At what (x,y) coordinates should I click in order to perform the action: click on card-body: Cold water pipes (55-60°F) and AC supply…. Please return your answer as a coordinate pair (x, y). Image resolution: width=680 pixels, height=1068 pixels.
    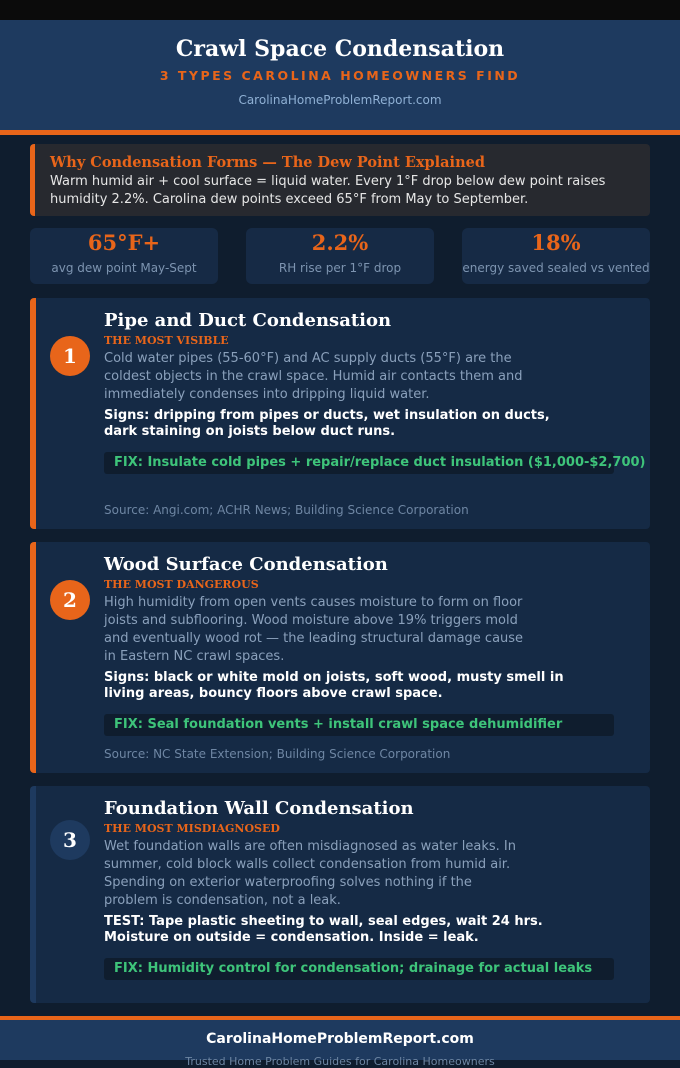
    Looking at the image, I should click on (313, 376).